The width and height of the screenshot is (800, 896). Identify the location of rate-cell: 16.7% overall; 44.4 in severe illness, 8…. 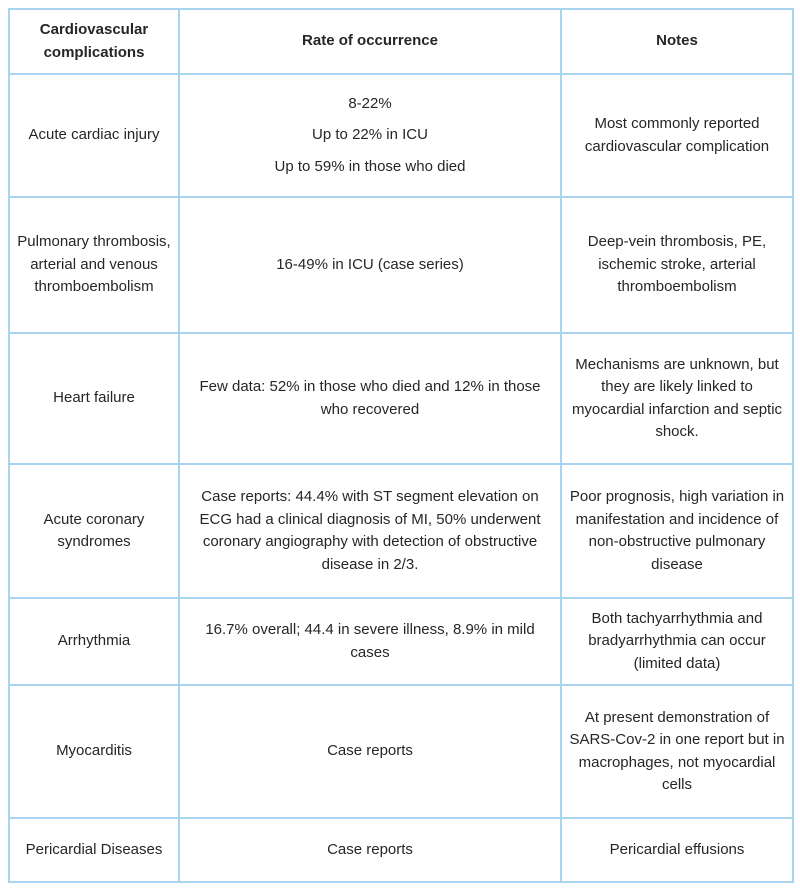
(370, 641).